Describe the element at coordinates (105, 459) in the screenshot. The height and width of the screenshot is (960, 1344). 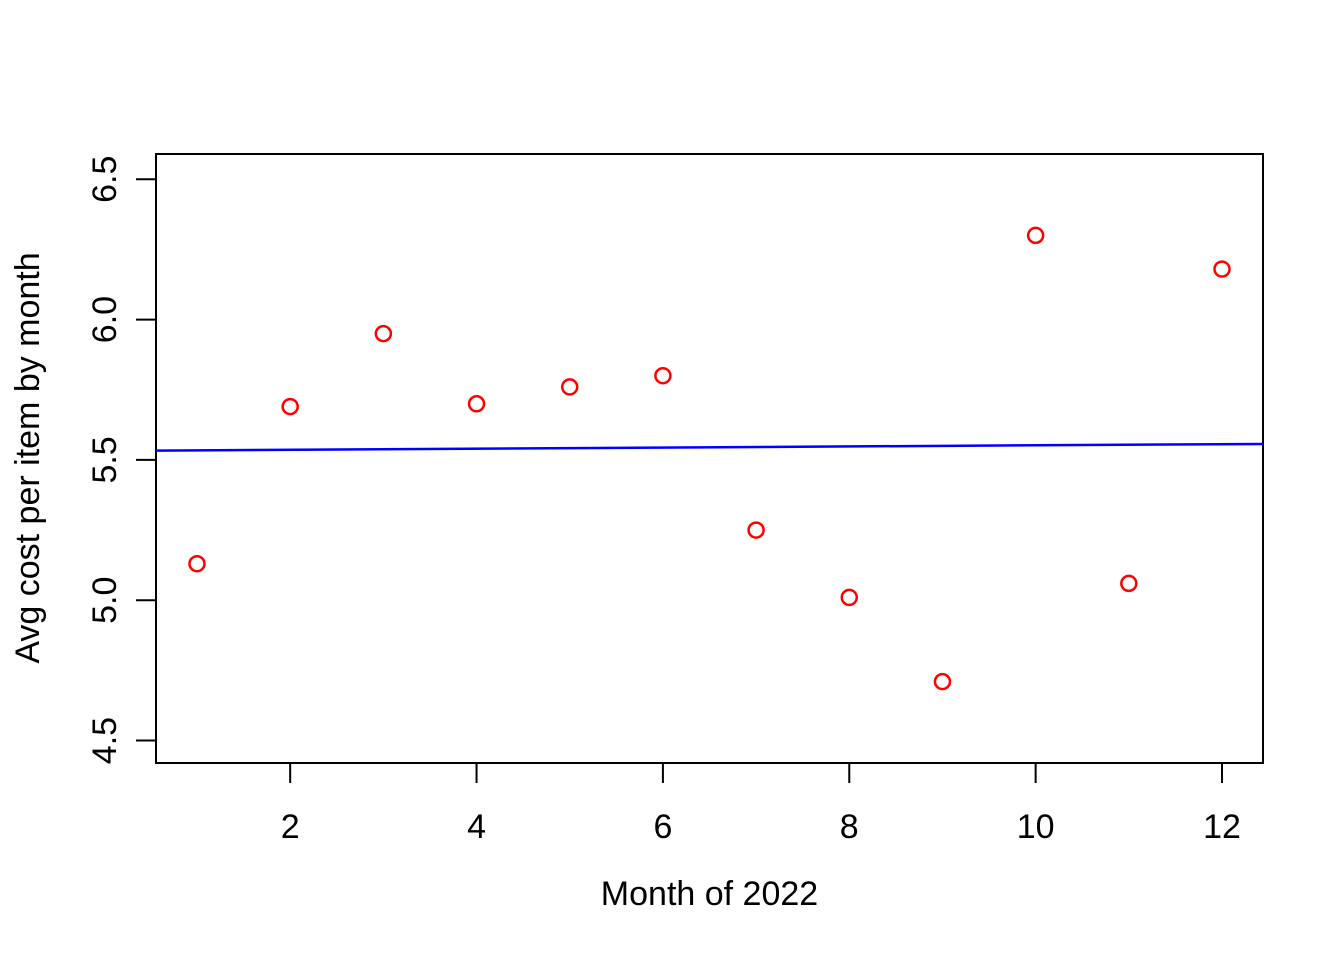
I see `y-tick-label: 5.5` at that location.